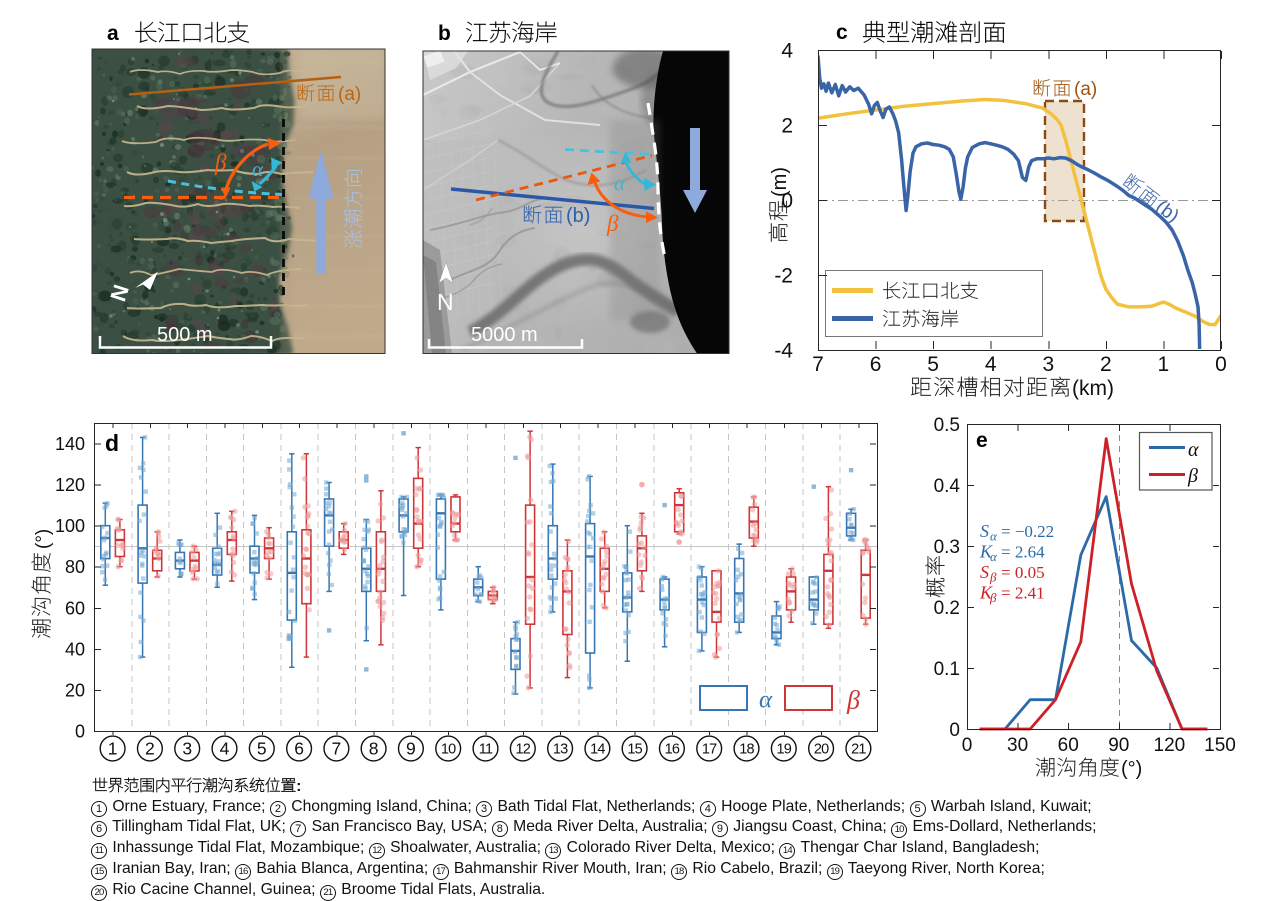 This screenshot has width=1269, height=901. I want to click on svg-text: = 2.64, so click(1023, 552).